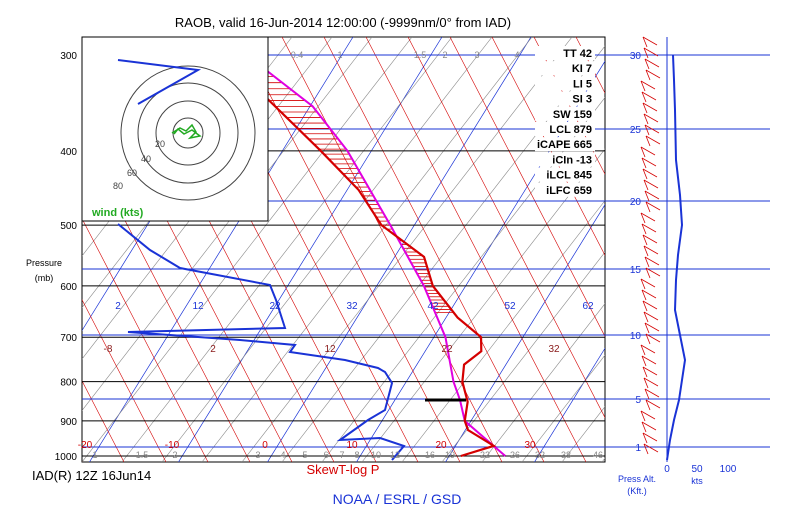 This screenshot has height=505, width=786. Describe the element at coordinates (118, 306) in the screenshot. I see `isotherm-label: 2` at that location.